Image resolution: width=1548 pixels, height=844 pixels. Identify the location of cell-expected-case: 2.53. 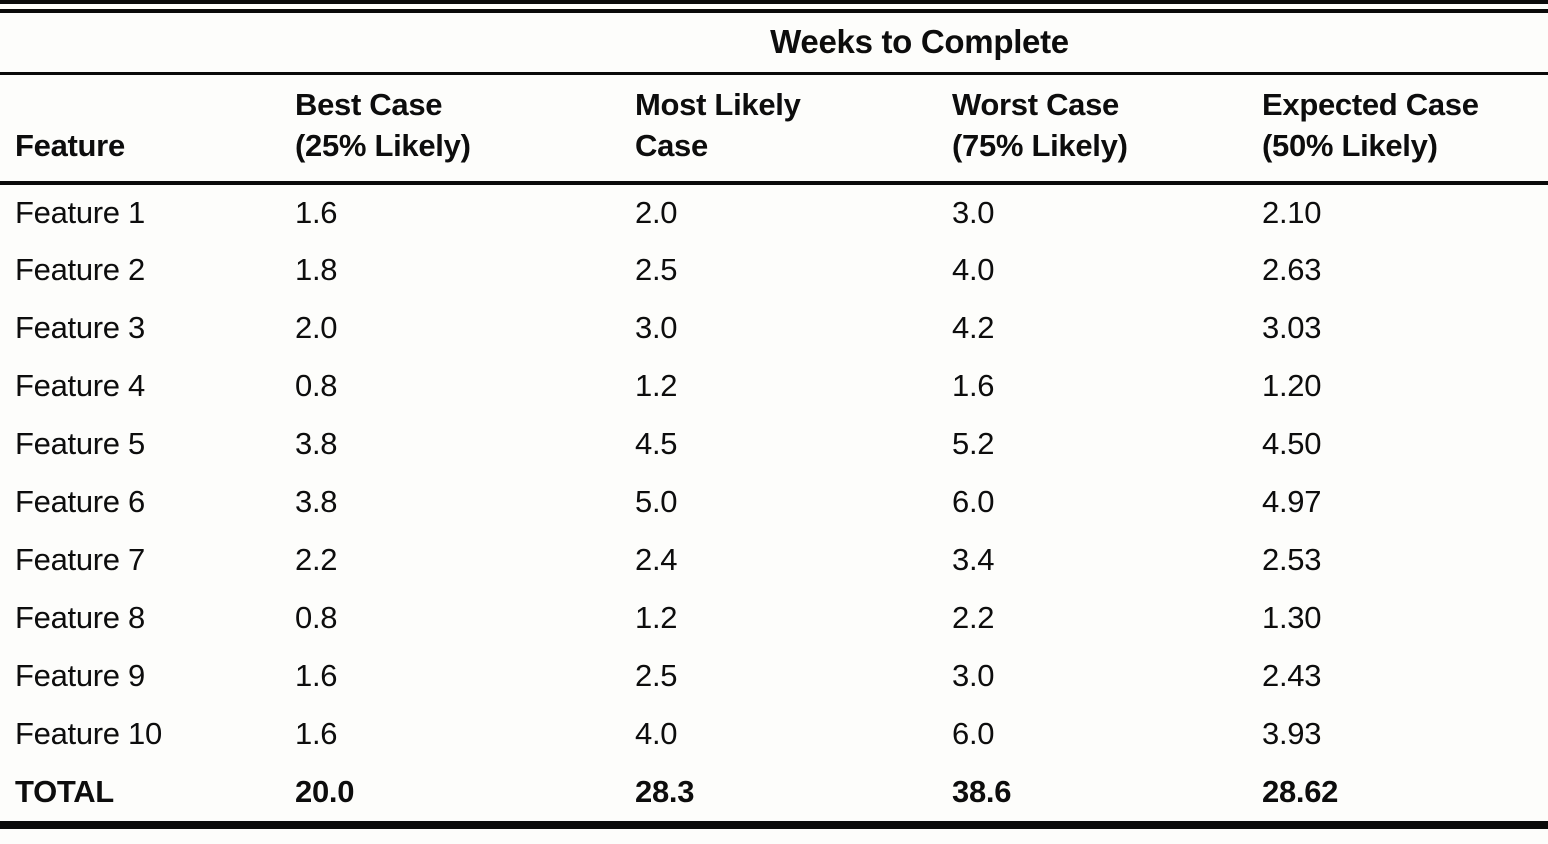
(1292, 559).